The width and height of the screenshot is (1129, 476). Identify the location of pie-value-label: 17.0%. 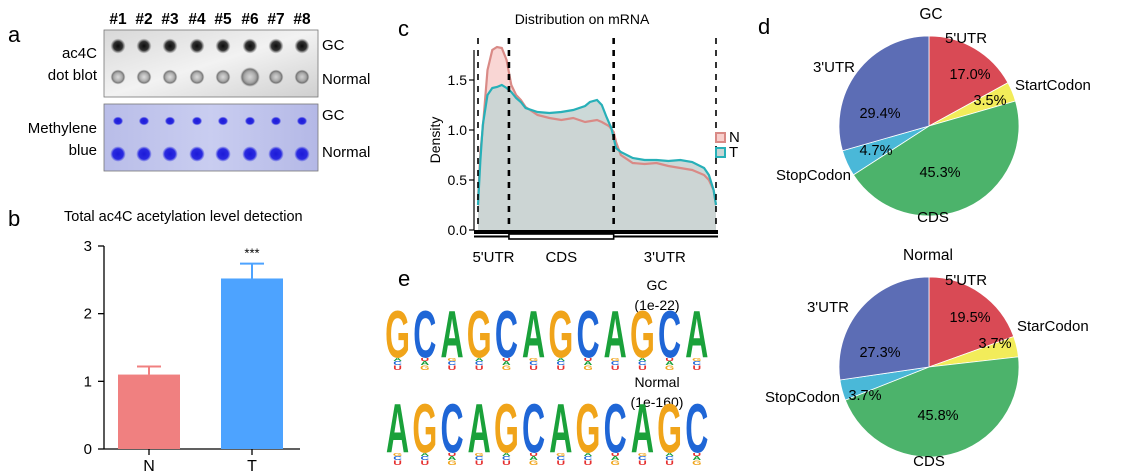
(969, 75).